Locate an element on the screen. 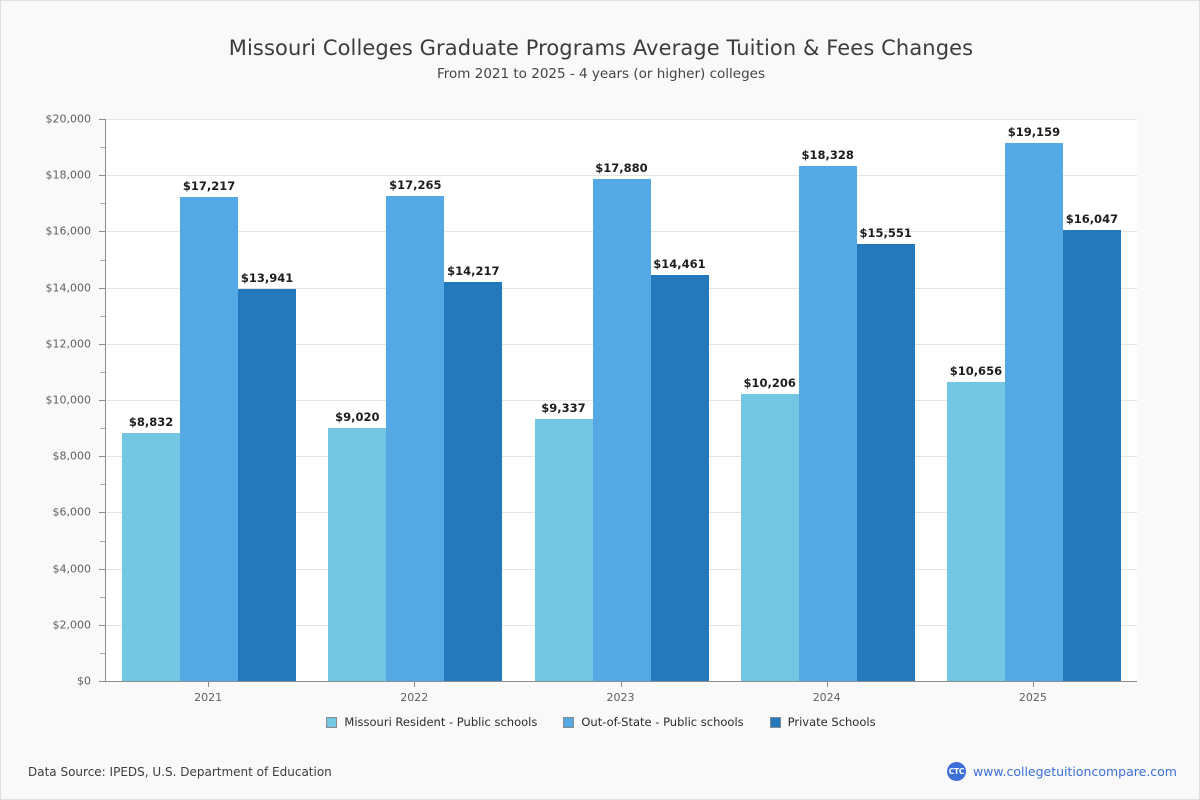 The height and width of the screenshot is (800, 1200). bar-value-label: $13,941 is located at coordinates (267, 278).